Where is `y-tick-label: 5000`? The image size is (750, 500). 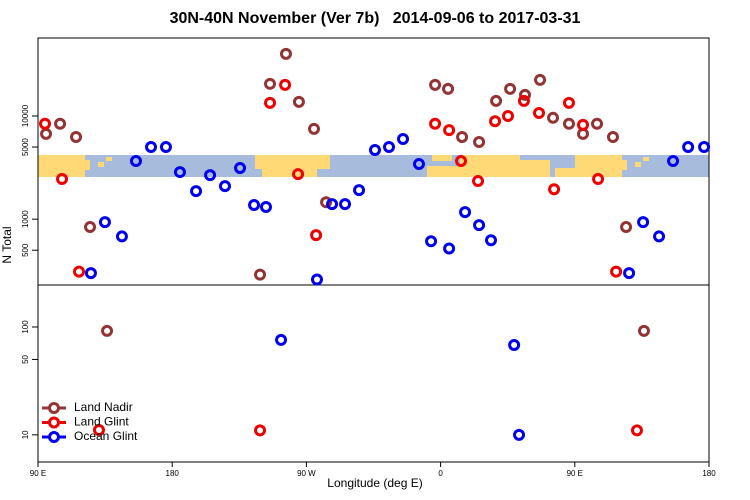
y-tick-label: 5000 is located at coordinates (25, 147).